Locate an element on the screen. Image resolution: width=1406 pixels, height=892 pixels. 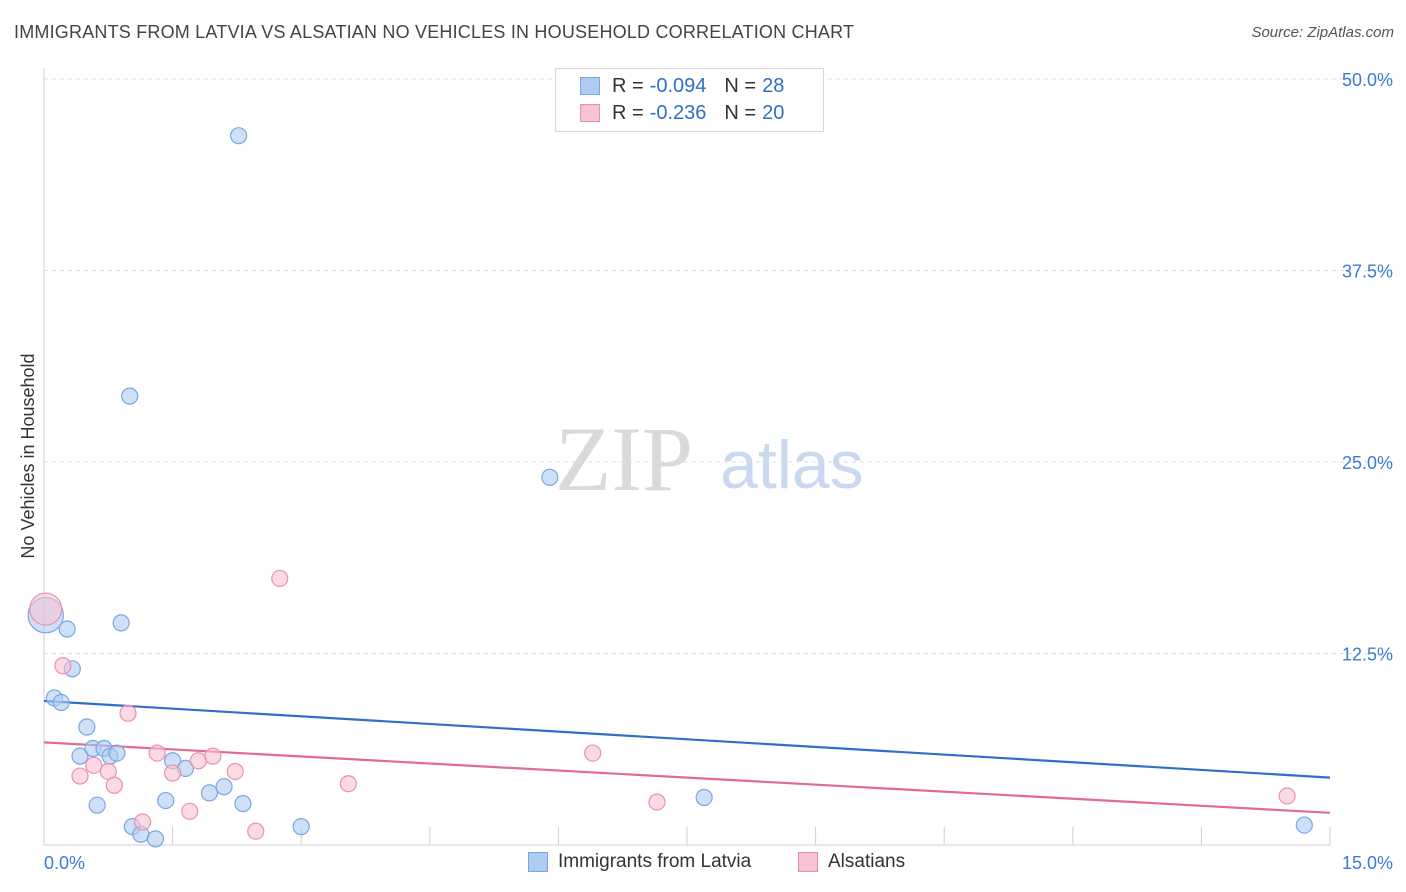
legend-row-alsatians: R = -0.236 N = 20 is located at coordinates (682, 113).